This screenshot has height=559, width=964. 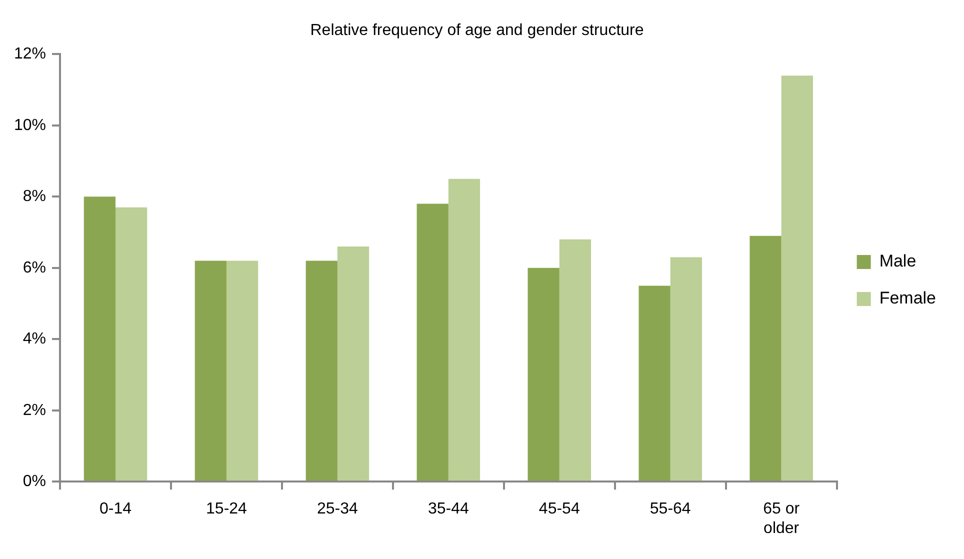 What do you see at coordinates (897, 261) in the screenshot?
I see `legend-label: Male` at bounding box center [897, 261].